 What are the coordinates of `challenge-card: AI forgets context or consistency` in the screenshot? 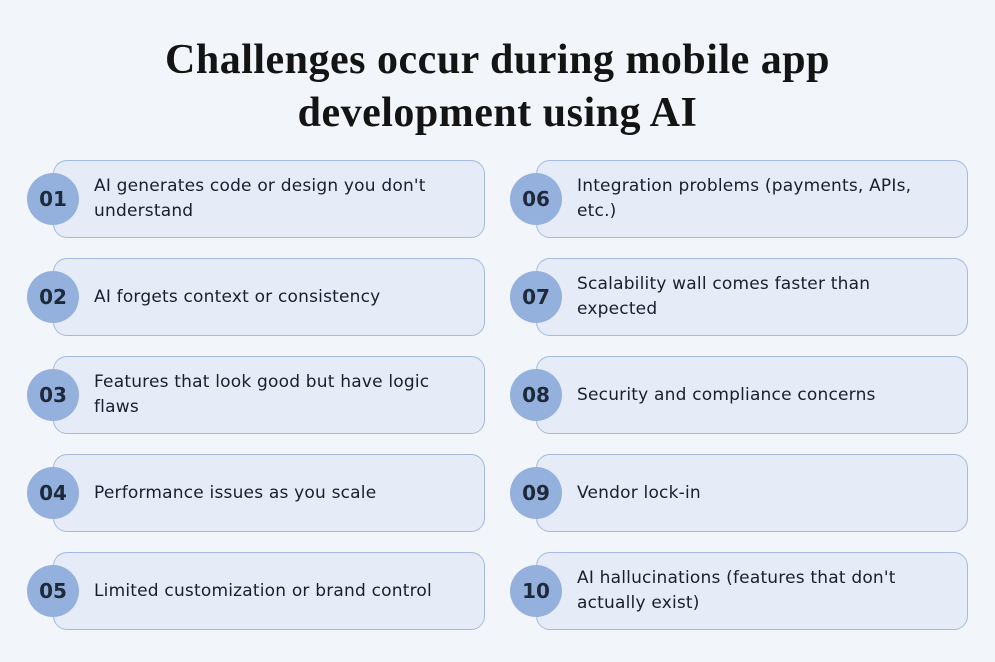 It's located at (269, 297).